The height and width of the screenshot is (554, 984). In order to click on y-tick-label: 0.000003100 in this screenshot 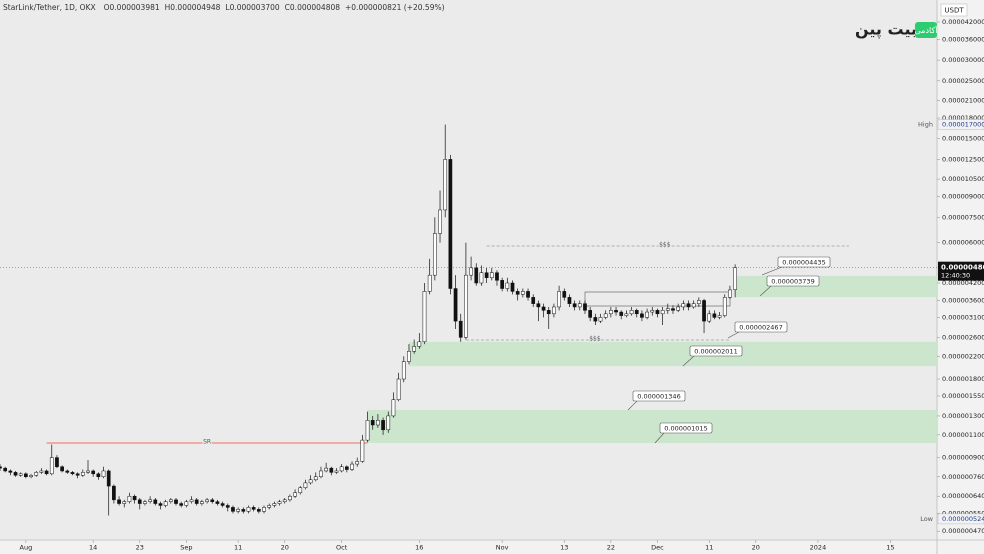, I will do `click(963, 317)`.